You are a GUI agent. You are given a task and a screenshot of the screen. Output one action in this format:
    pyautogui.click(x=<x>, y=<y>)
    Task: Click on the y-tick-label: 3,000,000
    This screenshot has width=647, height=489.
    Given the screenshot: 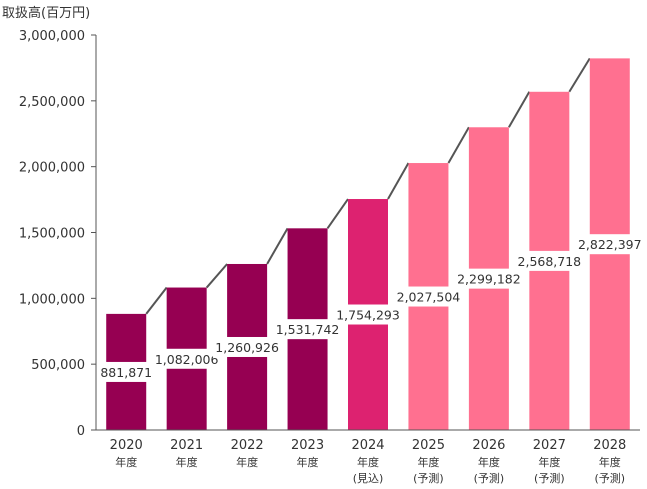 What is the action you would take?
    pyautogui.click(x=52, y=36)
    